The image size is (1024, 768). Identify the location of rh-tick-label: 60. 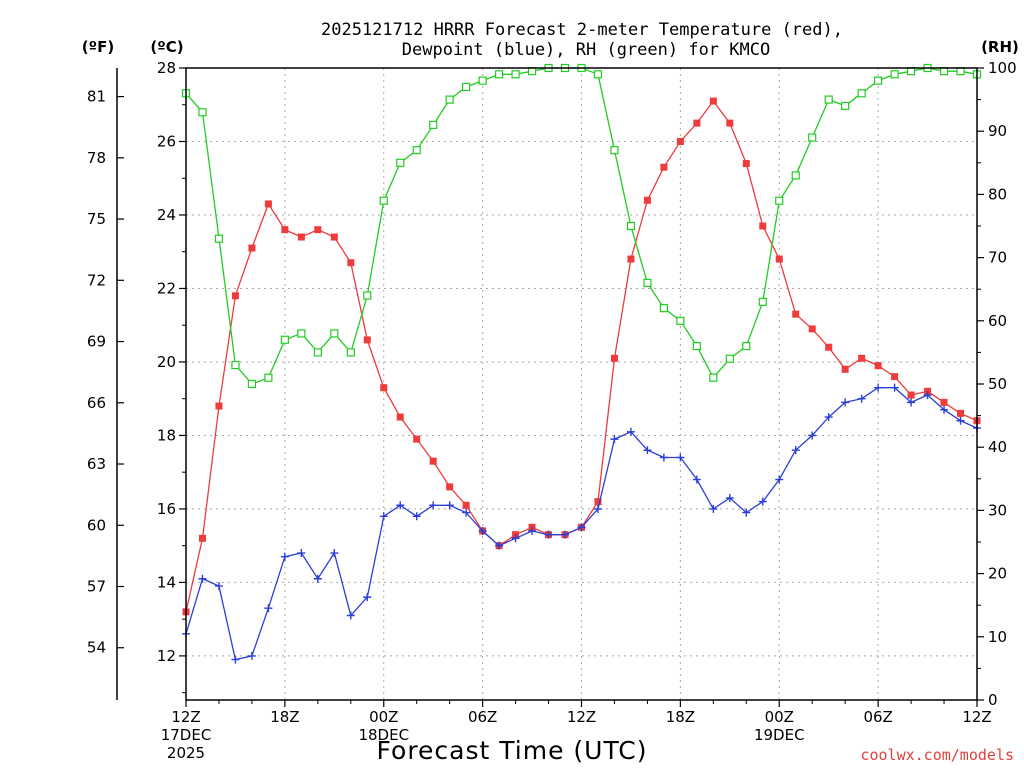
(997, 321).